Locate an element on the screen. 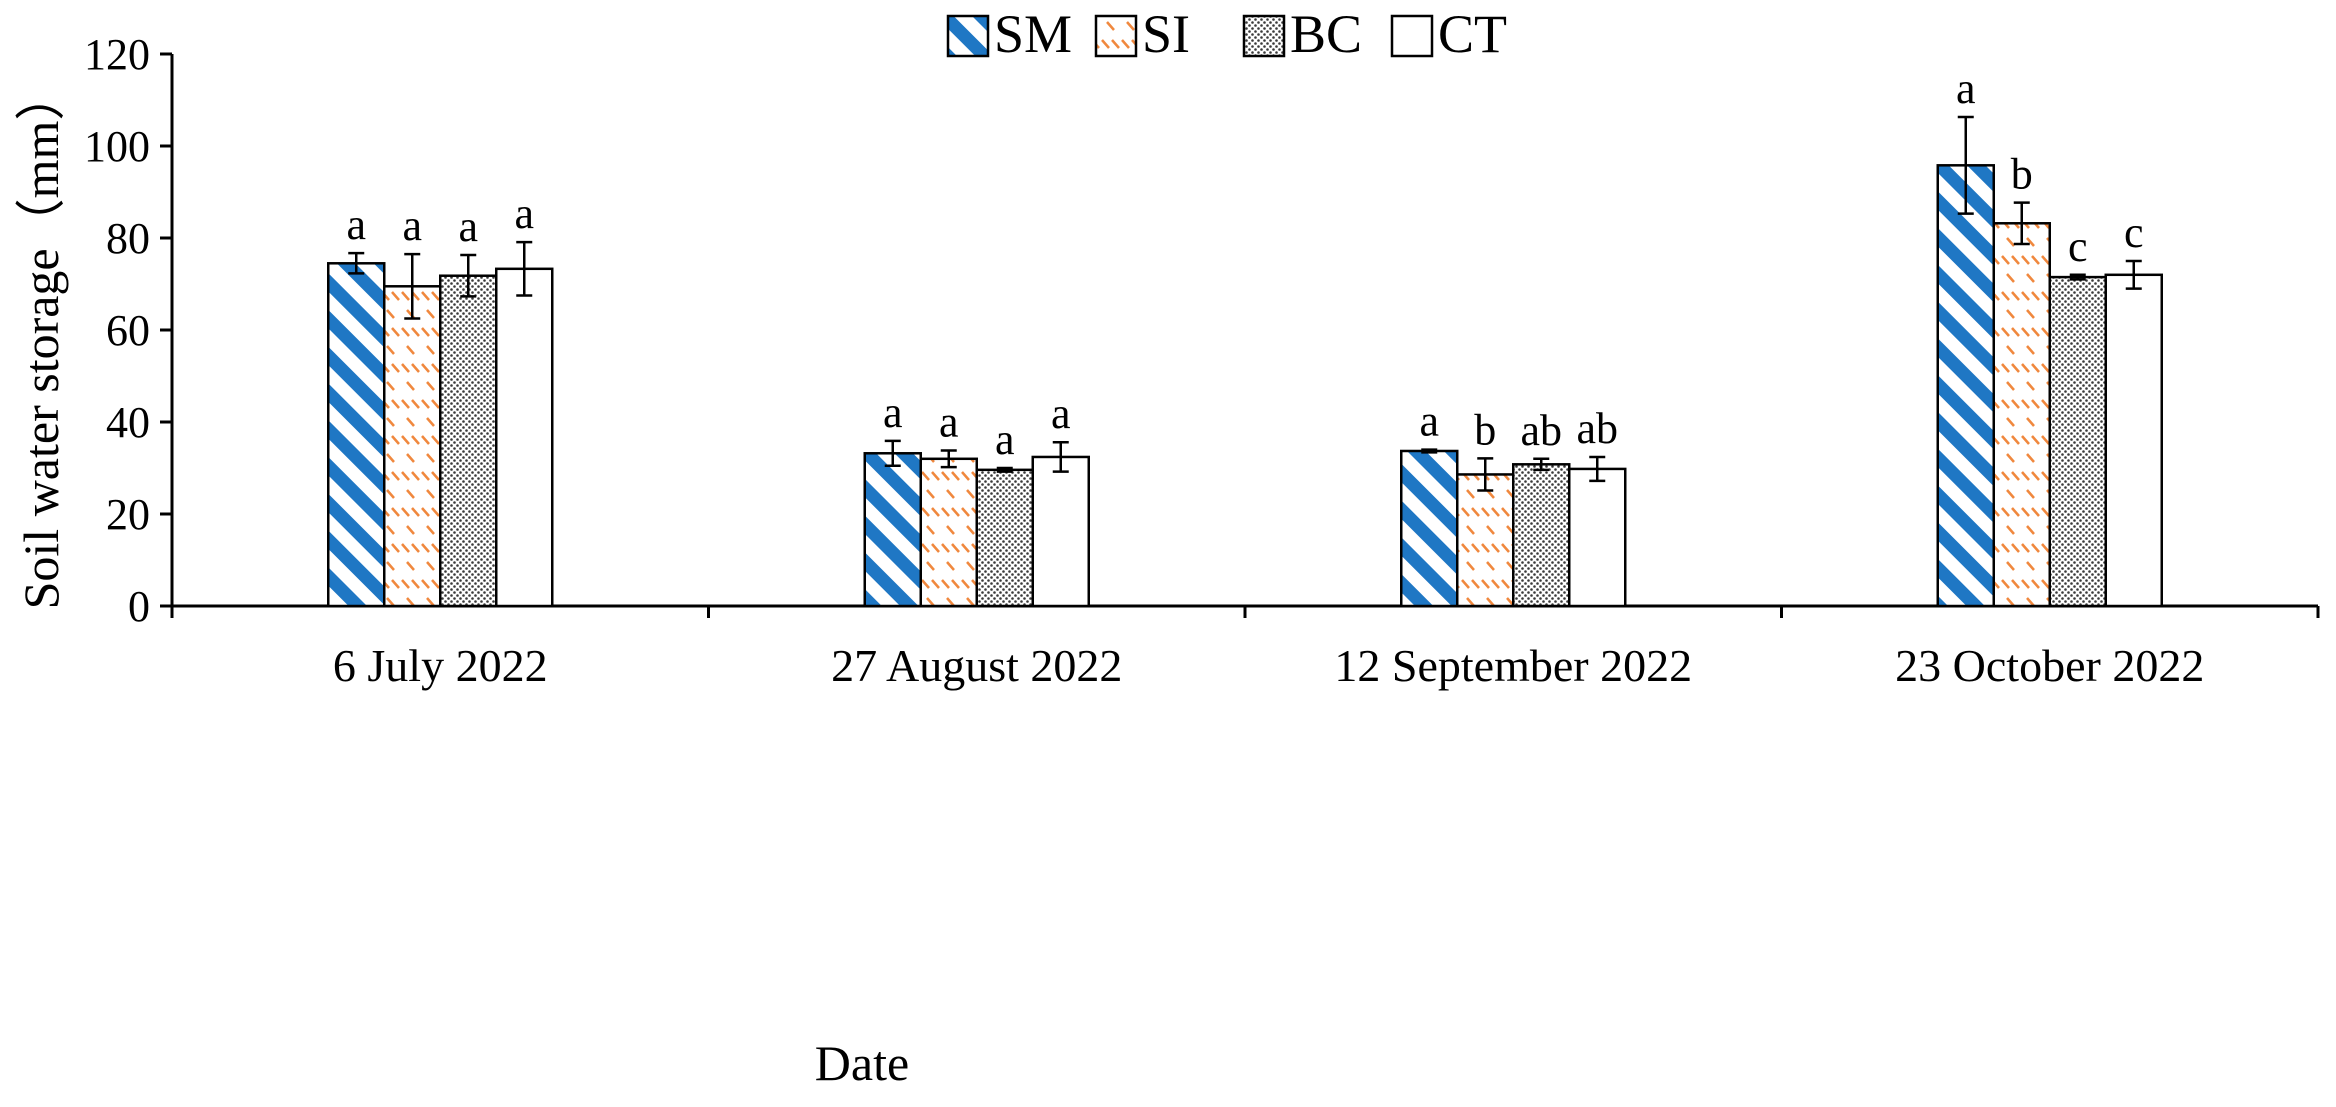 This screenshot has width=2336, height=1107. legend-swatch-bc is located at coordinates (1264, 36).